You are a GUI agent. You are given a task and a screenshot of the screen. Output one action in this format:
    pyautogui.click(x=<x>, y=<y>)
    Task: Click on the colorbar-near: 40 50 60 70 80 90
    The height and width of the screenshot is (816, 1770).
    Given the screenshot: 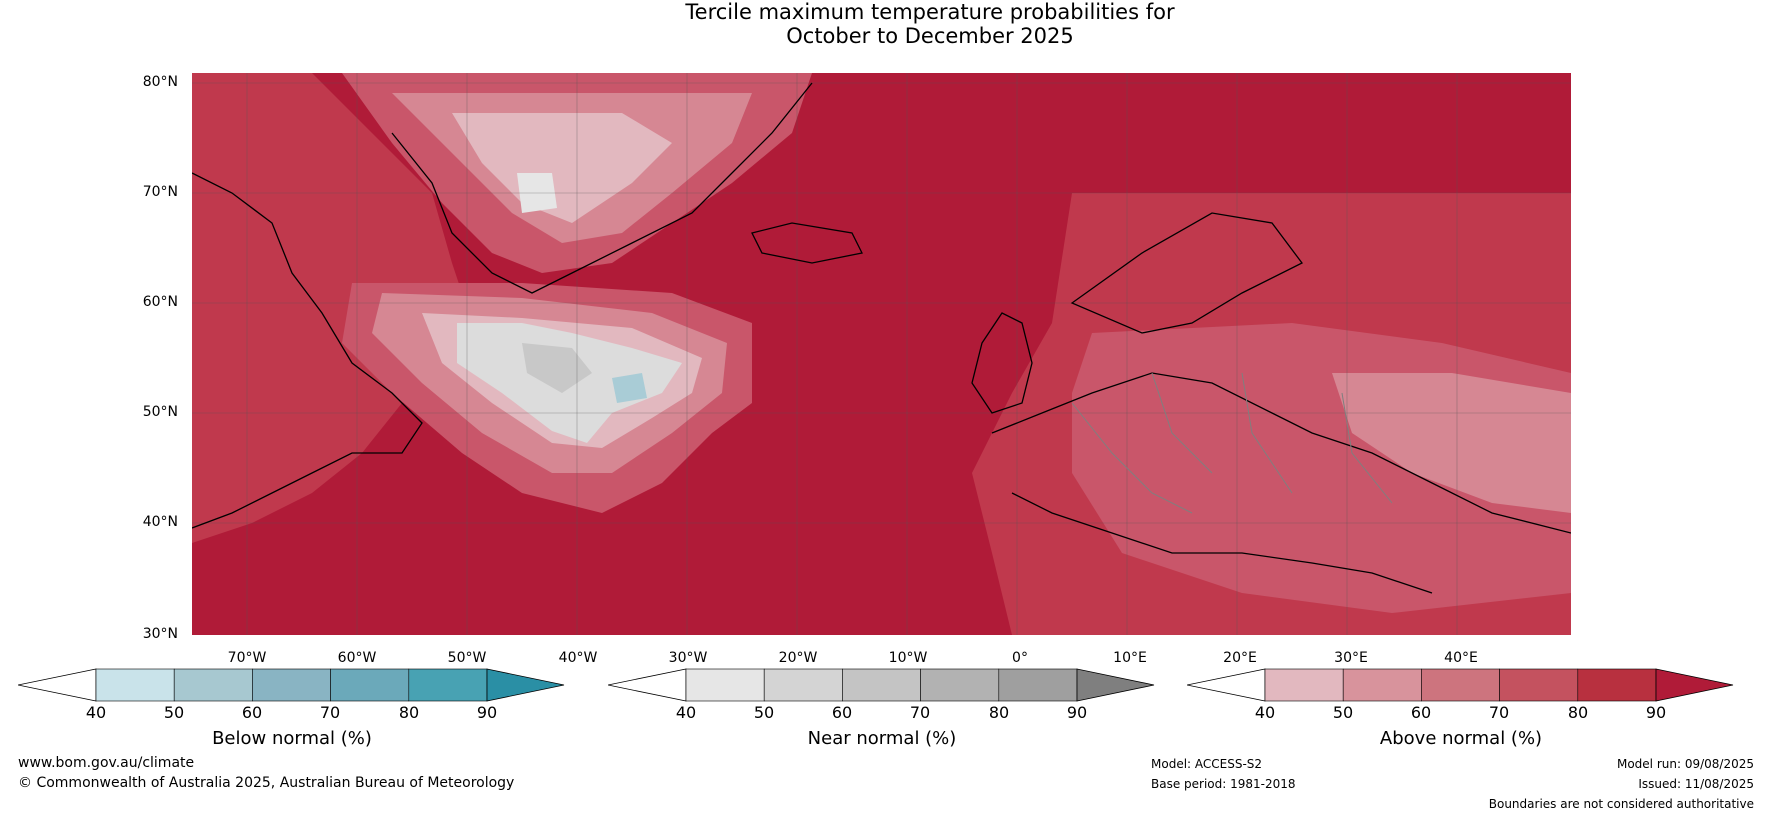 What is the action you would take?
    pyautogui.click(x=882, y=694)
    